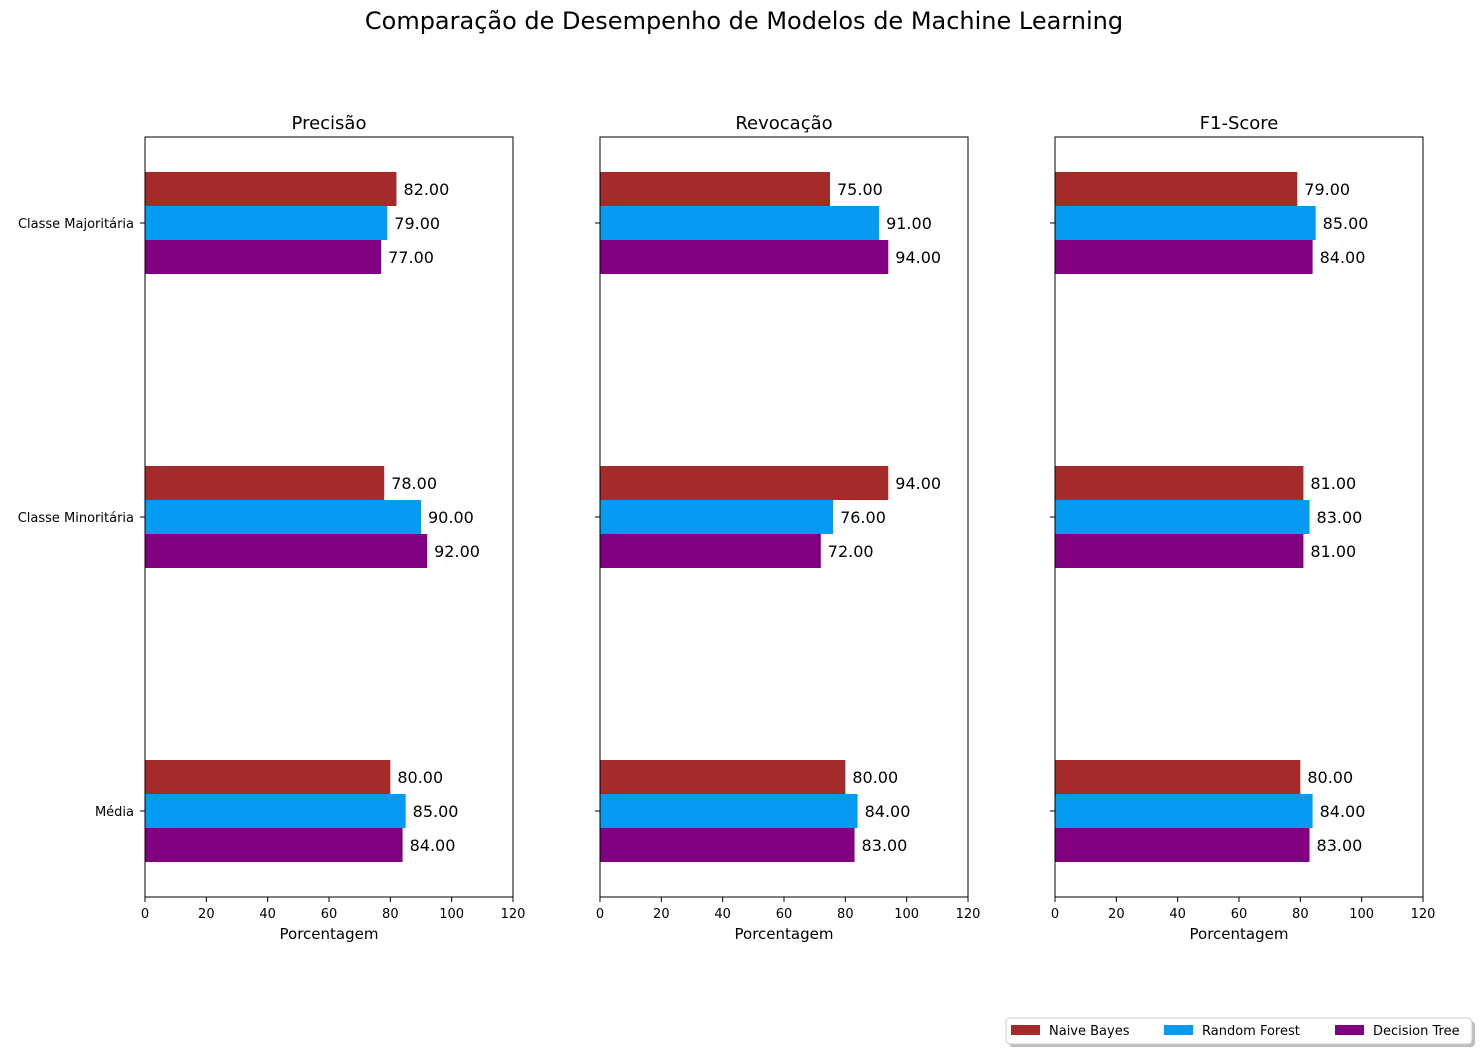  I want to click on data-label: 76.00, so click(863, 517).